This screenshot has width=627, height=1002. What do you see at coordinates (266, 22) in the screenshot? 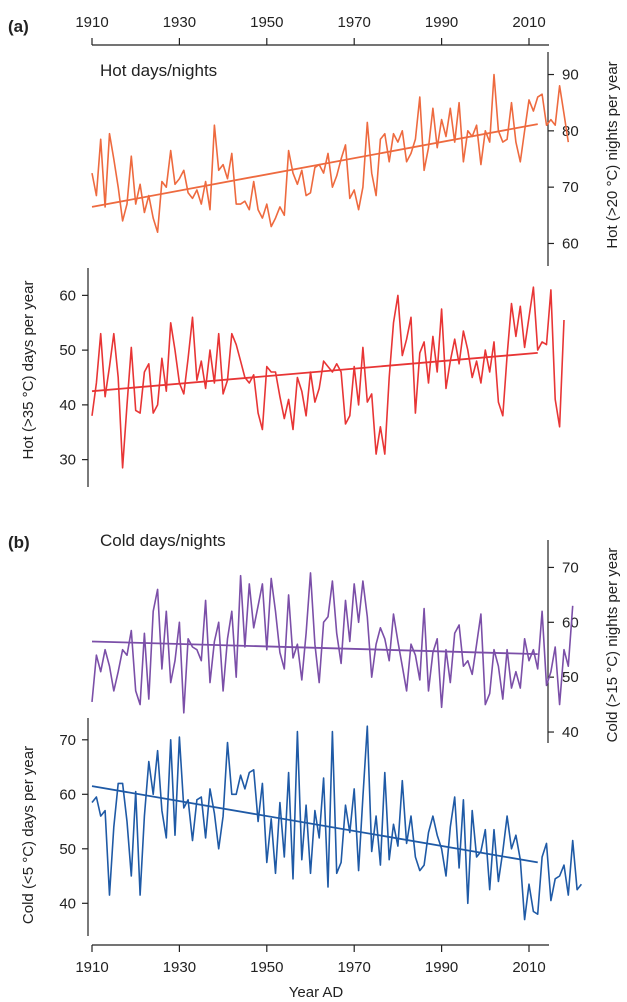
I see `top-x-axis-tick-label-2: 1950` at bounding box center [266, 22].